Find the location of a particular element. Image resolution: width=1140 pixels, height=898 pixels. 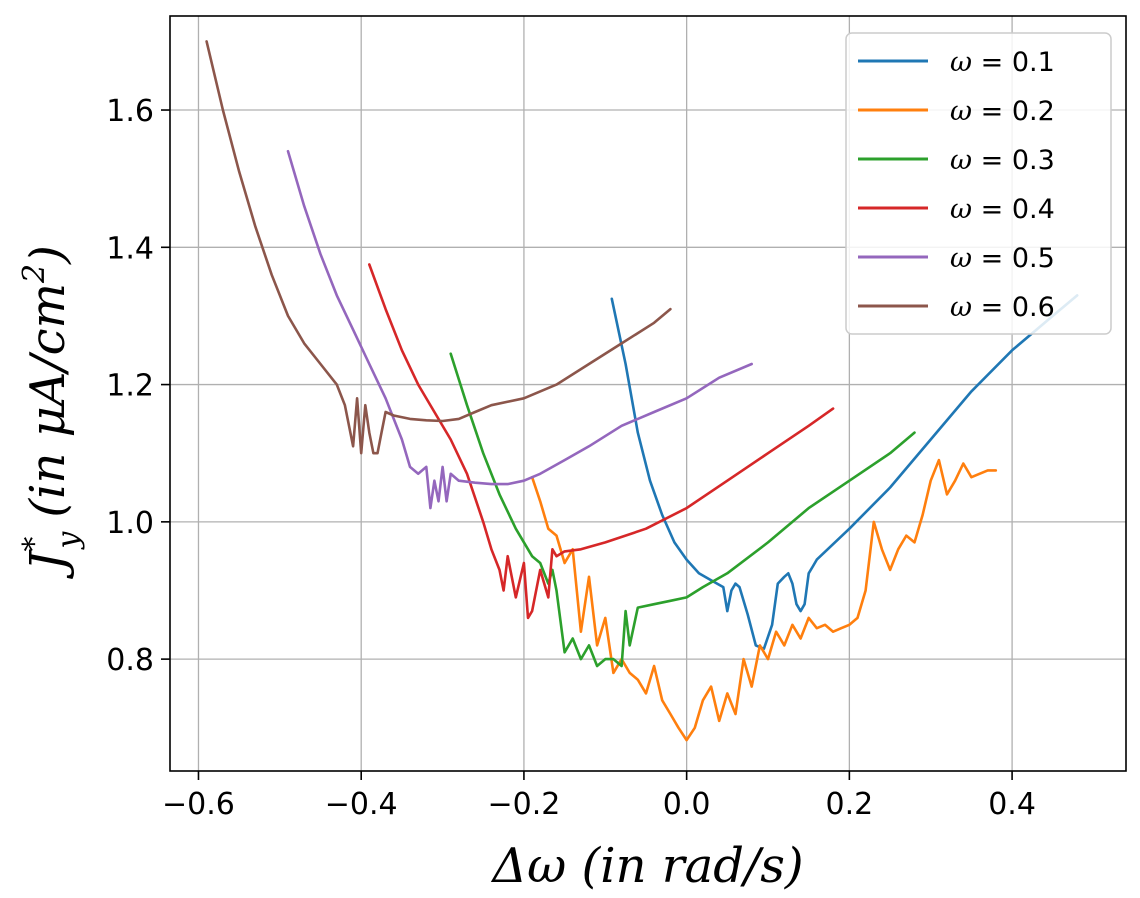

x-axis-label: Δω (in rad/s) is located at coordinates (646, 866).